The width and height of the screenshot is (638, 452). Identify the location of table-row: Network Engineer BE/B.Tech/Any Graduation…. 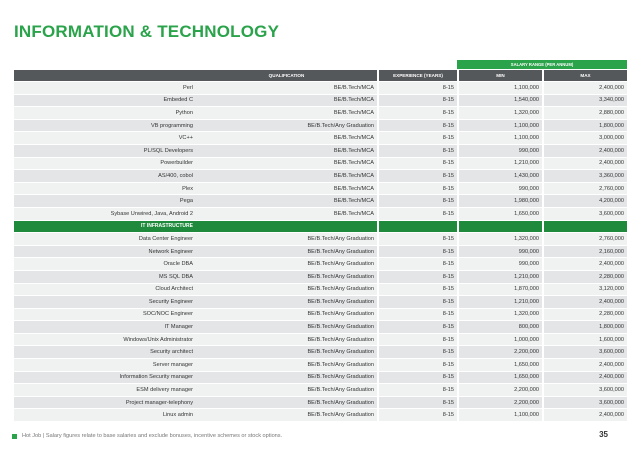
(320, 252).